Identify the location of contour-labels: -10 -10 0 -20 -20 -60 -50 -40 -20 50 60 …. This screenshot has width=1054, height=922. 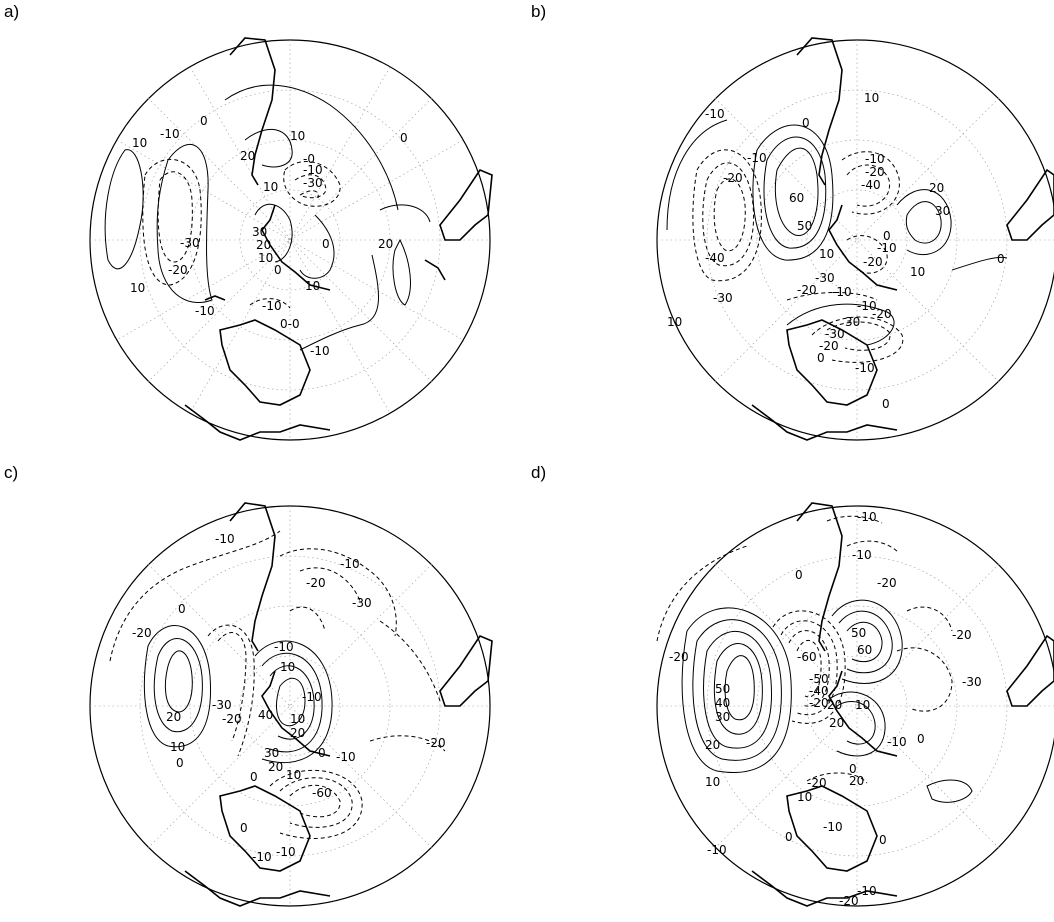
(825, 709).